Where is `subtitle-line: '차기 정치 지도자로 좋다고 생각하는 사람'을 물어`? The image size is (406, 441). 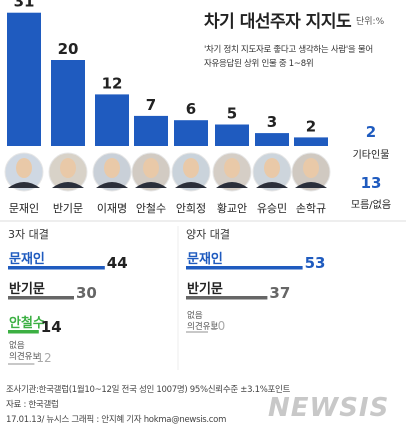
subtitle-line: '차기 정치 지도자로 좋다고 생각하는 사람'을 물어 is located at coordinates (288, 50).